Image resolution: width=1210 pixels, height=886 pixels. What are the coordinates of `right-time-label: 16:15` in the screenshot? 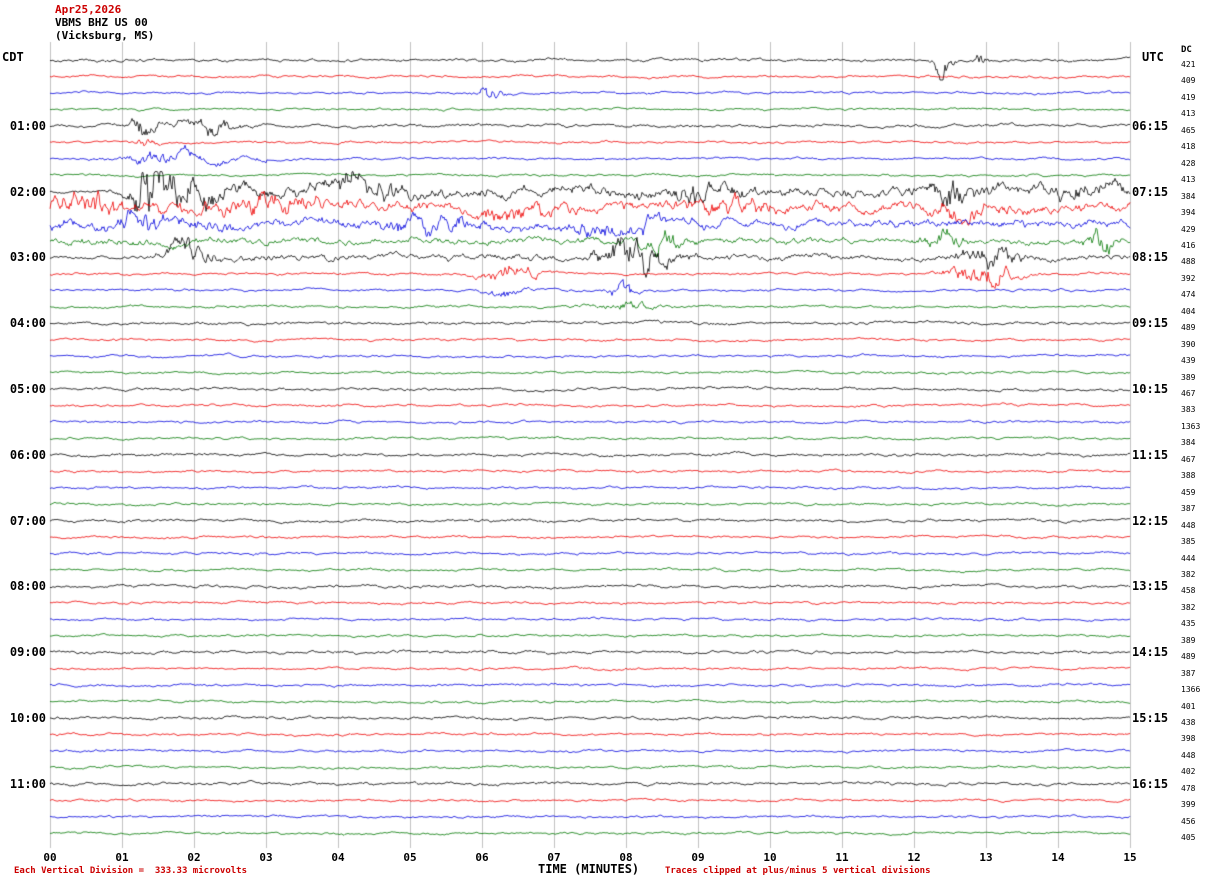 It's located at (1150, 783).